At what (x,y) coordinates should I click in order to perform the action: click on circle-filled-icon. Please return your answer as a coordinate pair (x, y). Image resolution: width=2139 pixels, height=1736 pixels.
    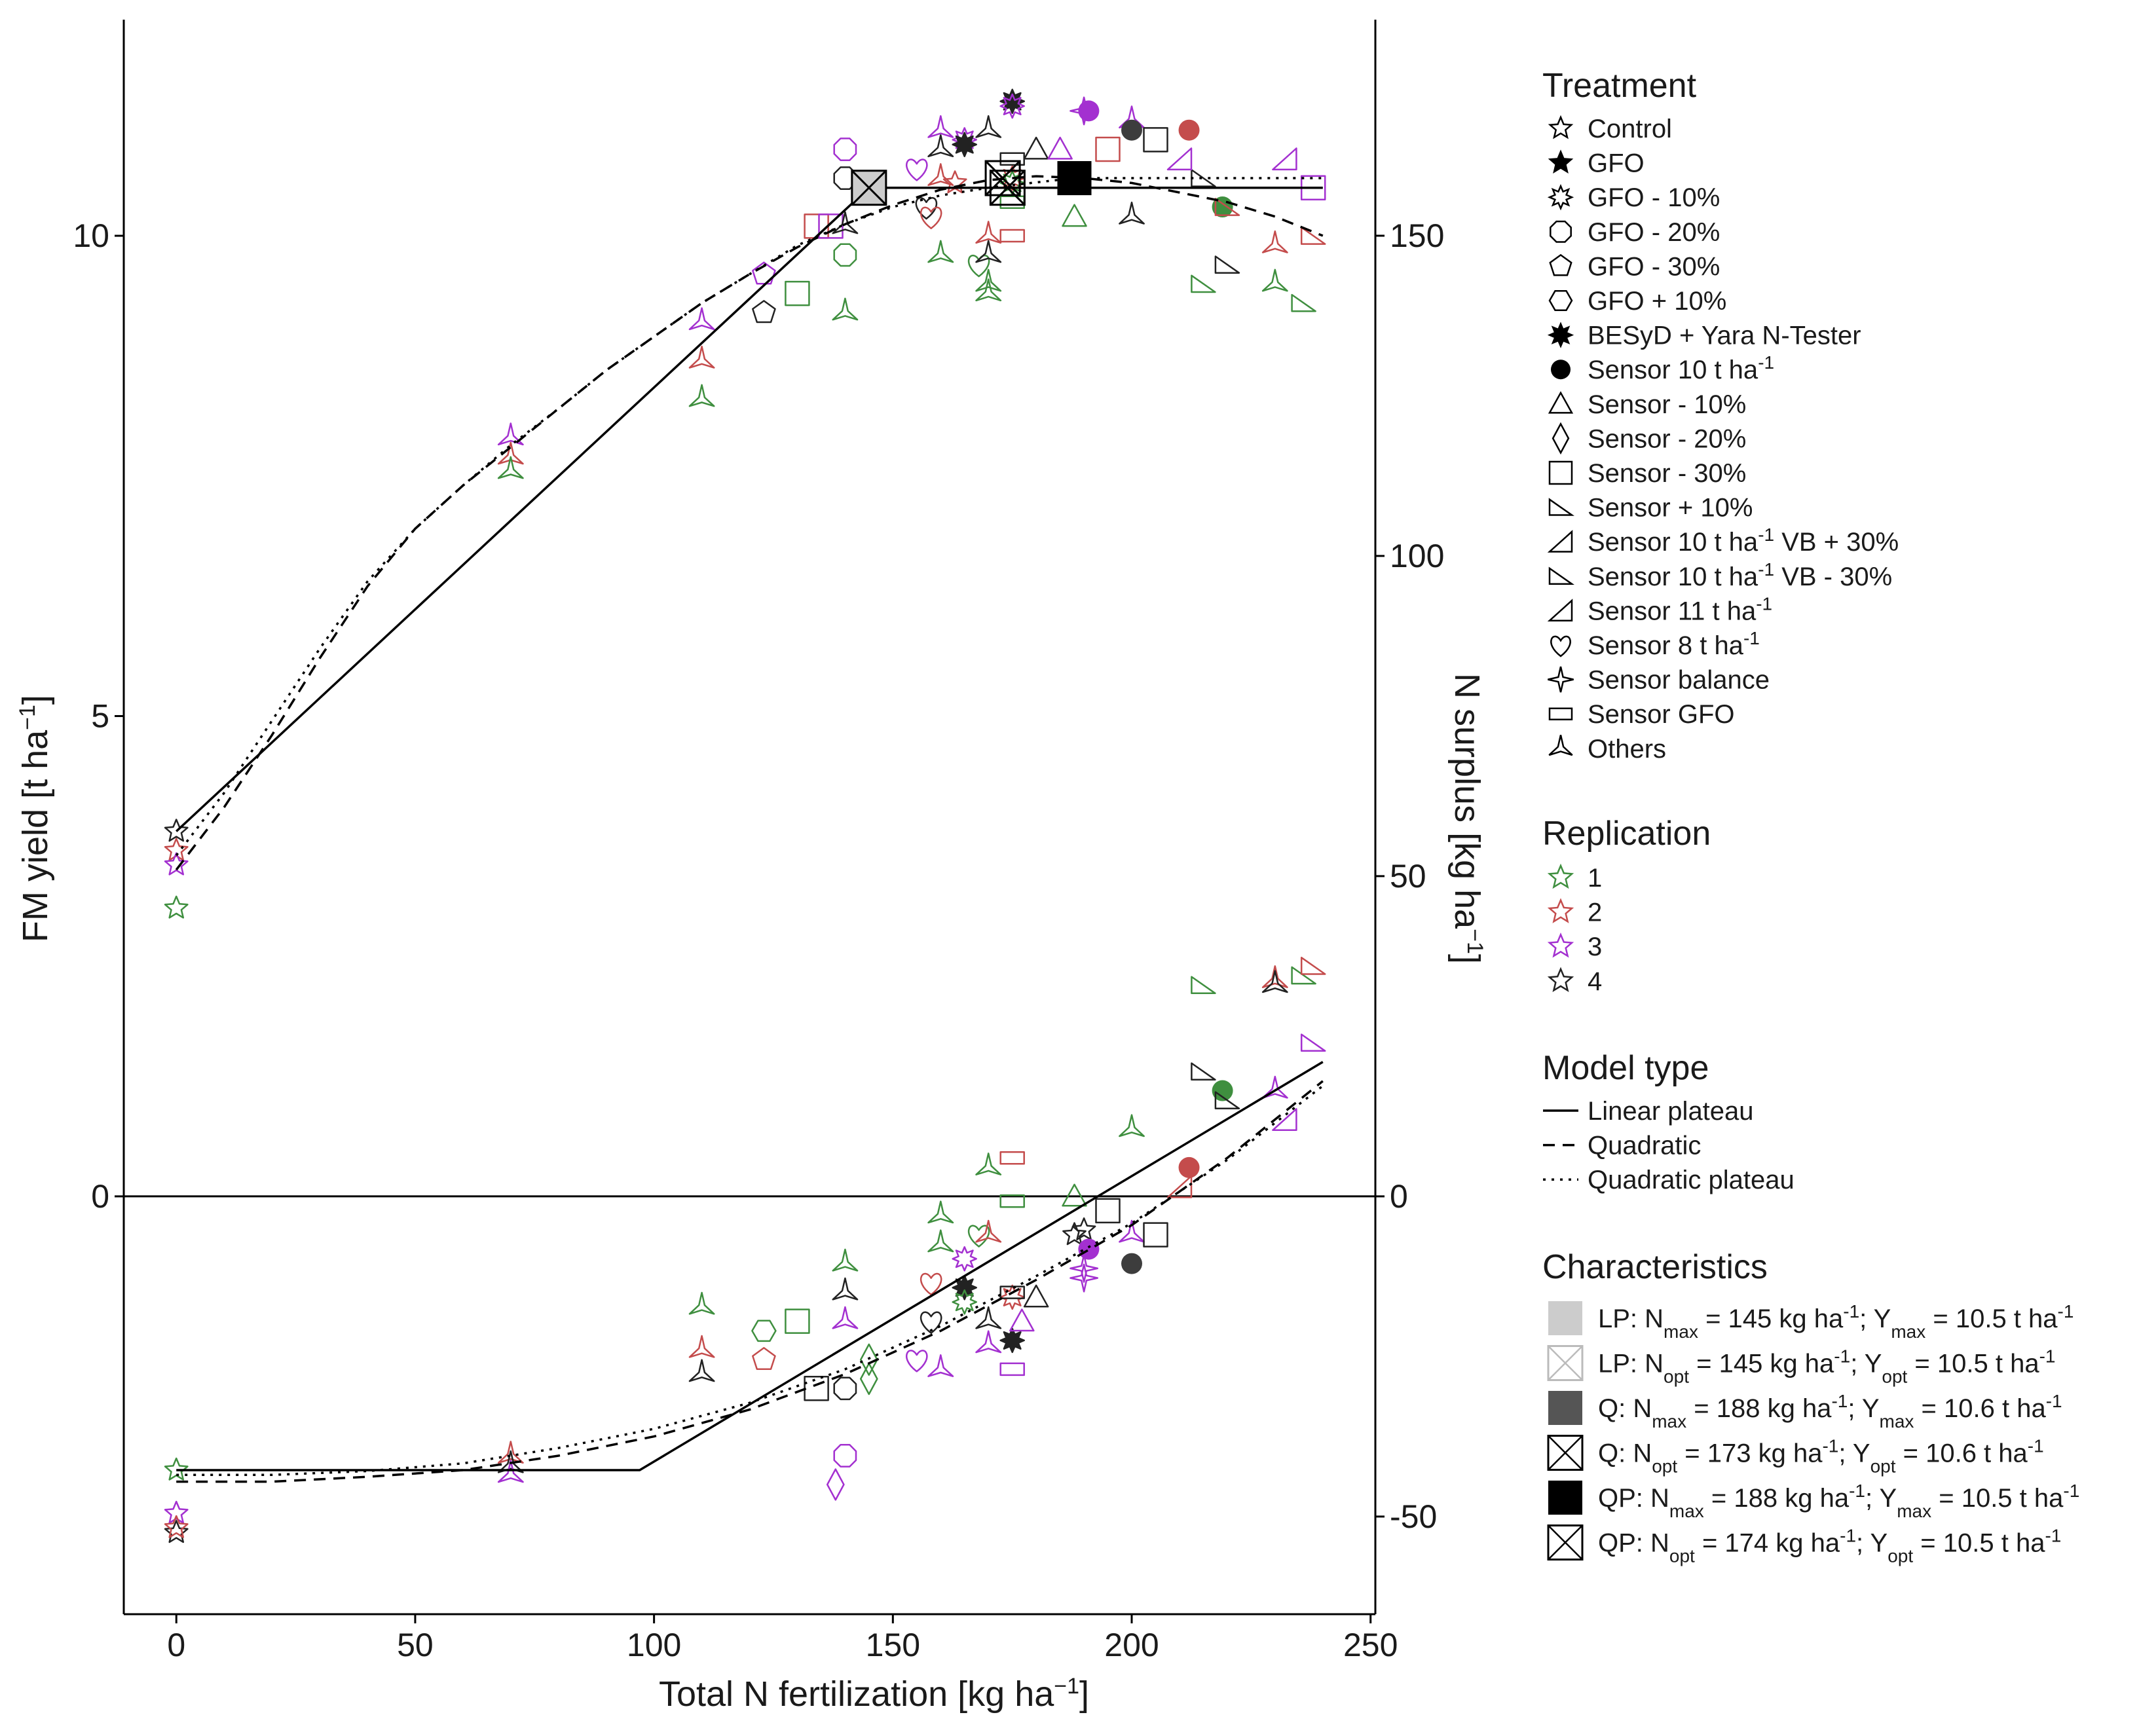
    Looking at the image, I should click on (1561, 370).